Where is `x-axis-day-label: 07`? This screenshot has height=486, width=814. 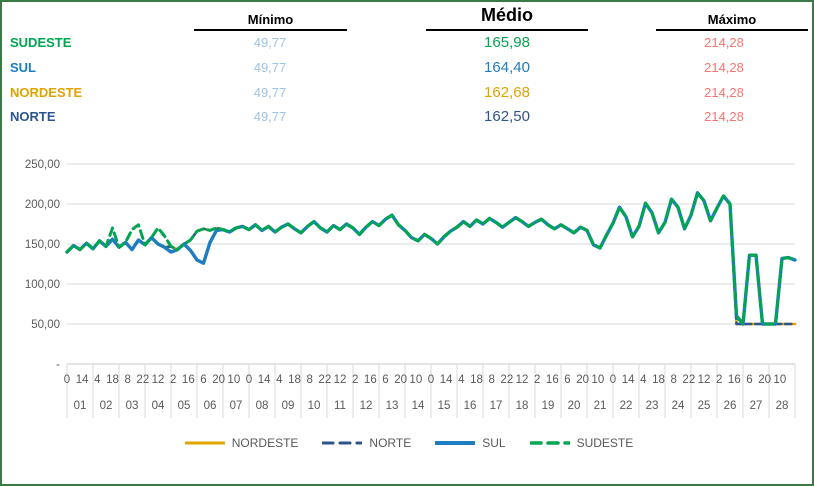
x-axis-day-label: 07 is located at coordinates (236, 406).